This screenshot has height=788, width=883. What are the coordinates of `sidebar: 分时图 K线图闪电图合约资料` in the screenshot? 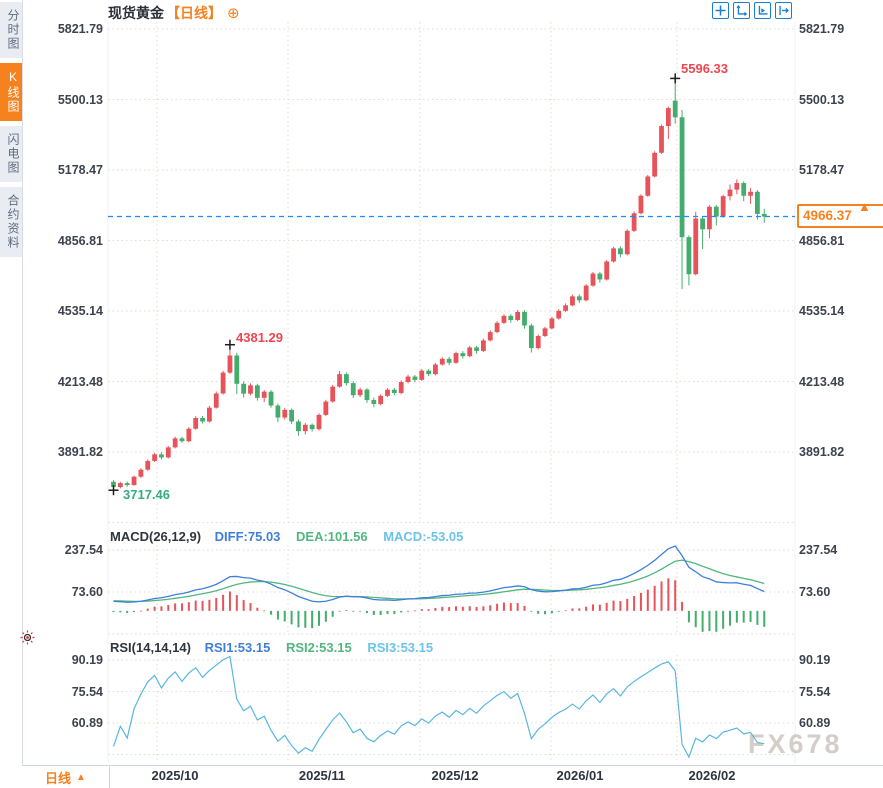 It's located at (11, 382).